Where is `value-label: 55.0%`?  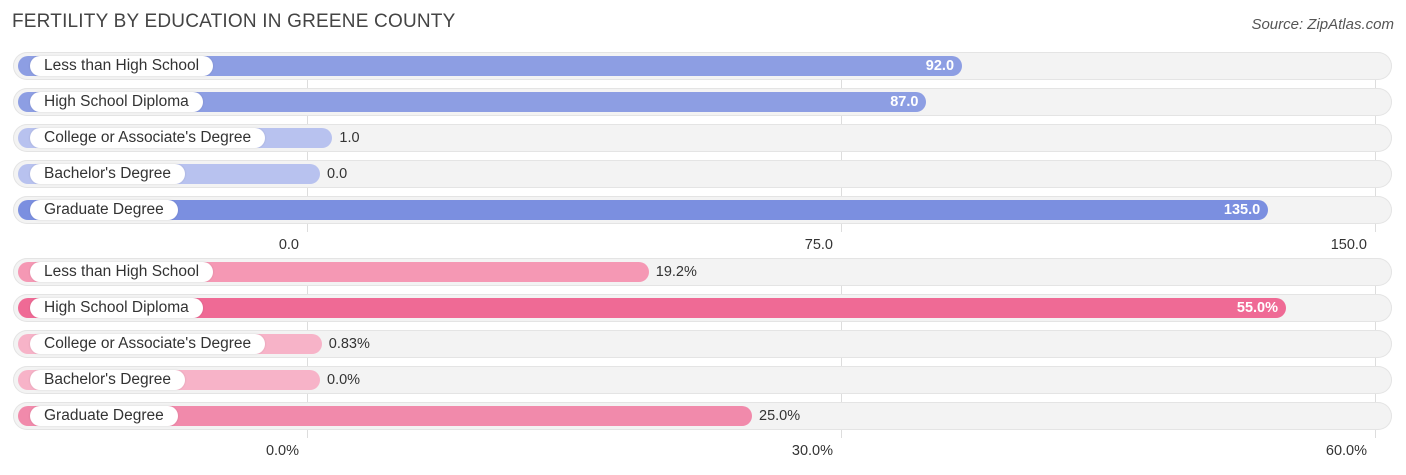 value-label: 55.0% is located at coordinates (1257, 308).